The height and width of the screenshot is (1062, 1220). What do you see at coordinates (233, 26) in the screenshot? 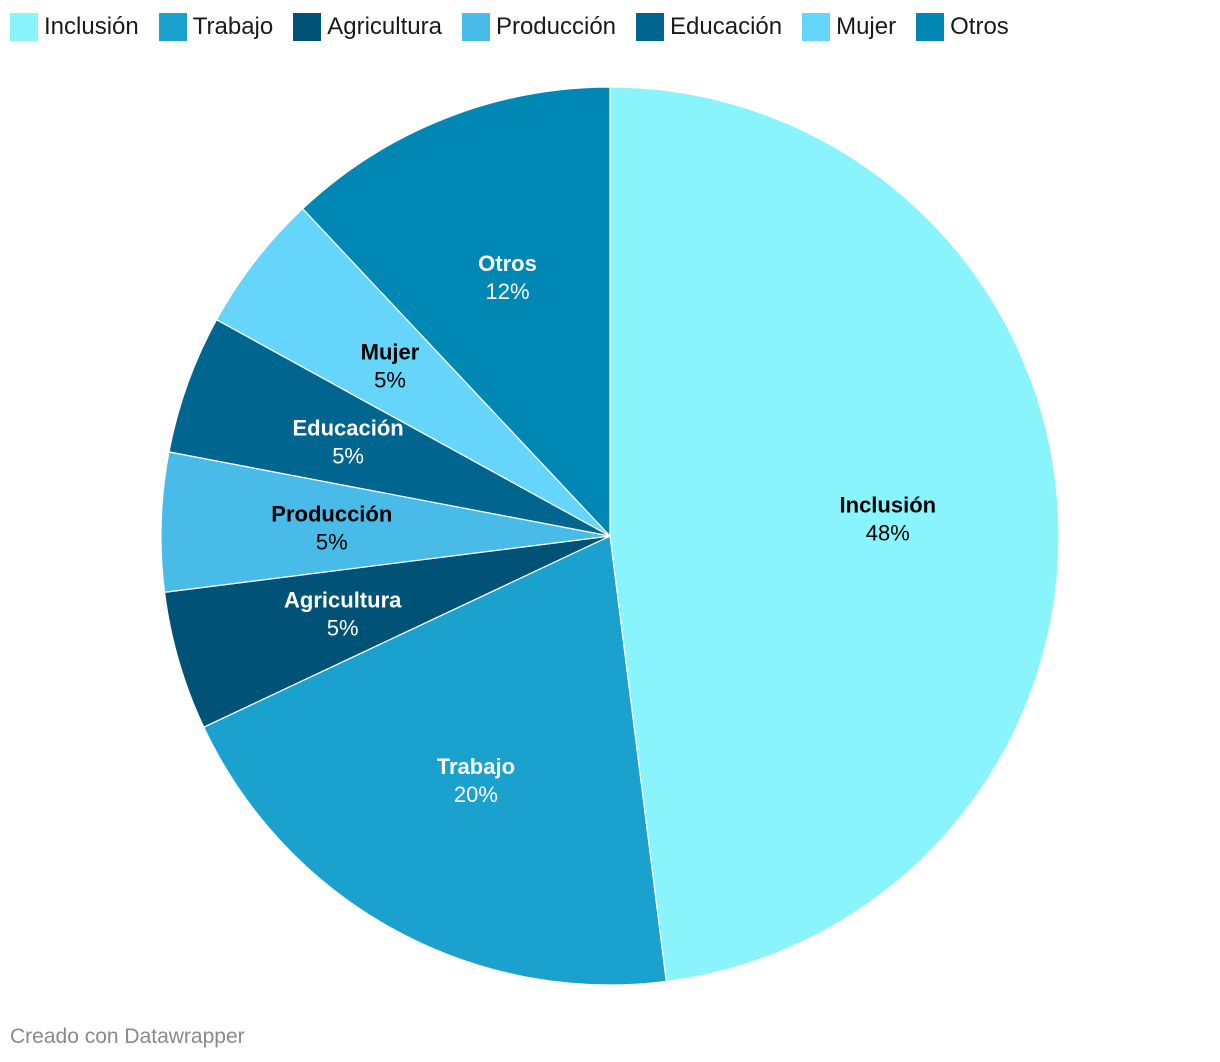
I see `legend-label: Trabajo` at bounding box center [233, 26].